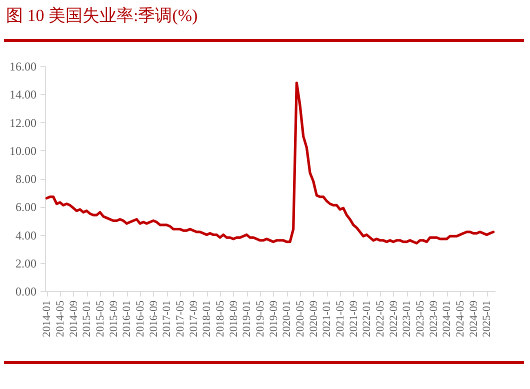 Image resolution: width=530 pixels, height=389 pixels. What do you see at coordinates (167, 319) in the screenshot?
I see `x-tick-label: 2017-01` at bounding box center [167, 319].